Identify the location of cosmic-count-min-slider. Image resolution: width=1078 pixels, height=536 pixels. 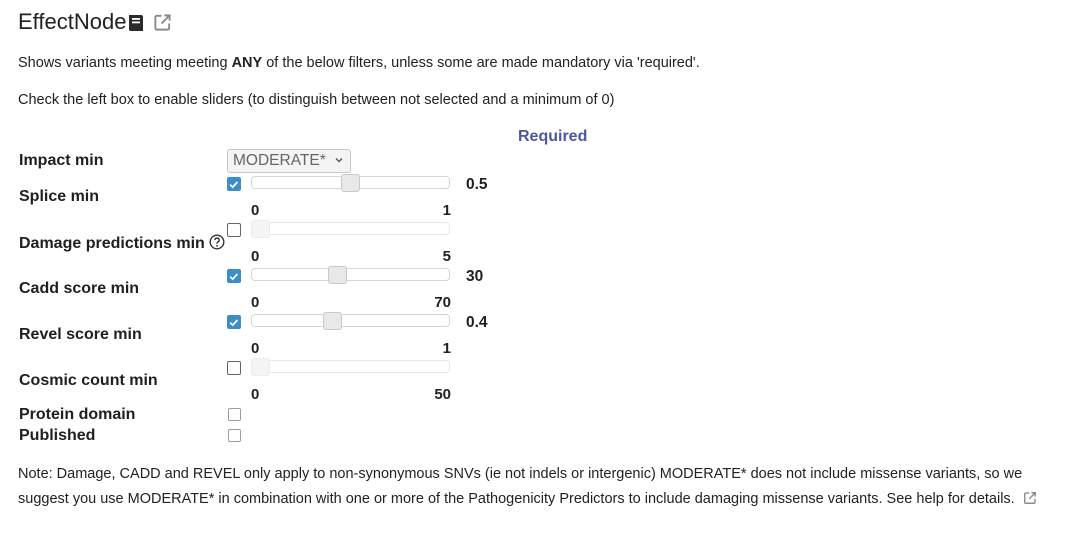
(350, 367).